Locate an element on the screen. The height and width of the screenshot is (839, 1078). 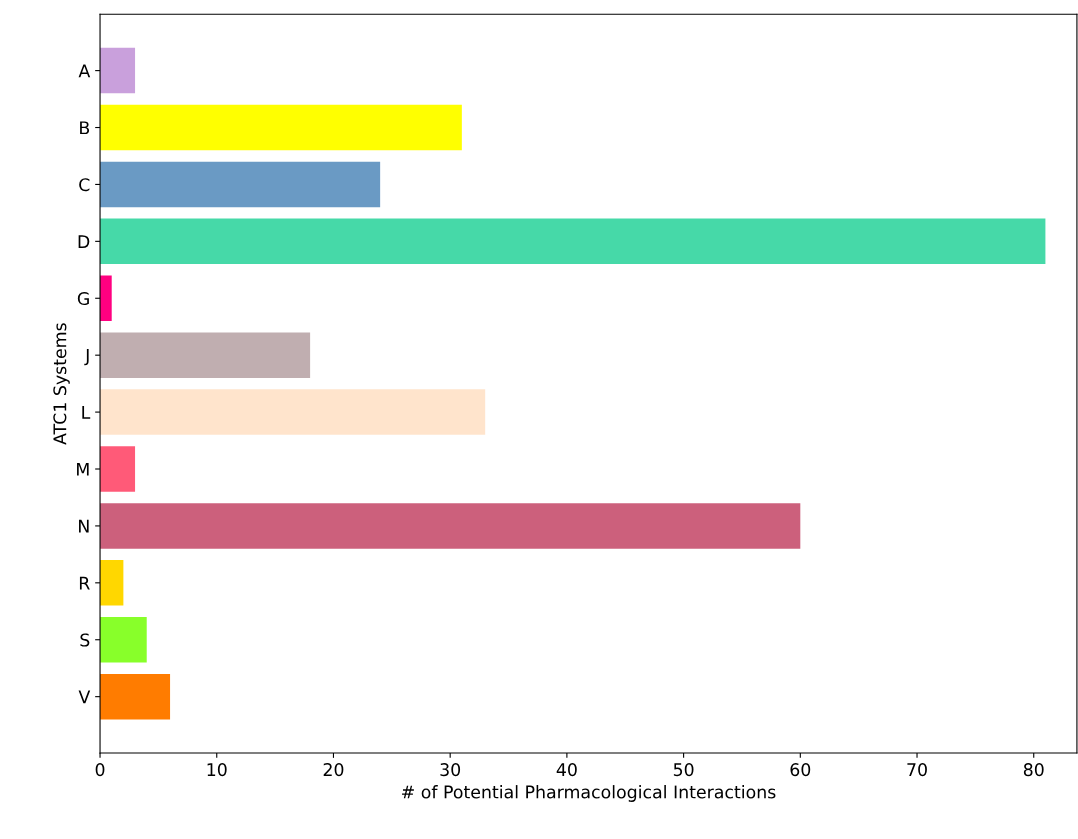
x-tick-label: 0 is located at coordinates (100, 770).